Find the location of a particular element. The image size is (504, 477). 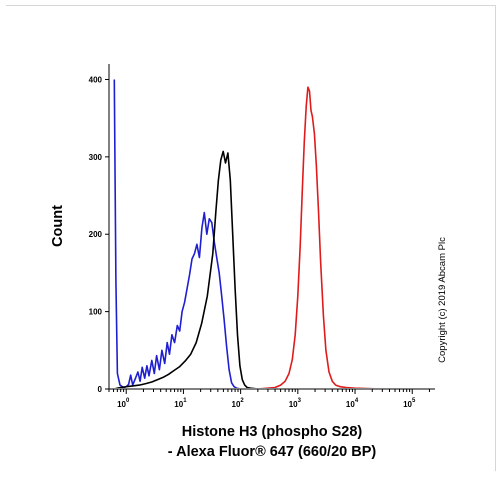

x-axis-title-line-1: Histone H3 (phospho S28) is located at coordinates (272, 432).